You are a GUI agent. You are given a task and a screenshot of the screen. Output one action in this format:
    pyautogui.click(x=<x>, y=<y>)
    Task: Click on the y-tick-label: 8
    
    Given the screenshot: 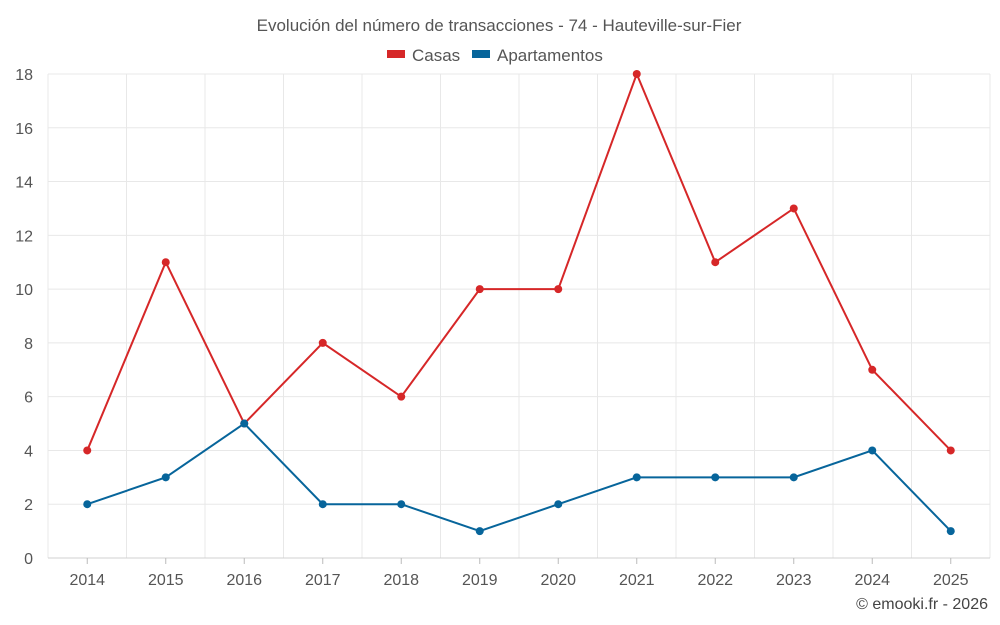 What is the action you would take?
    pyautogui.click(x=28, y=344)
    